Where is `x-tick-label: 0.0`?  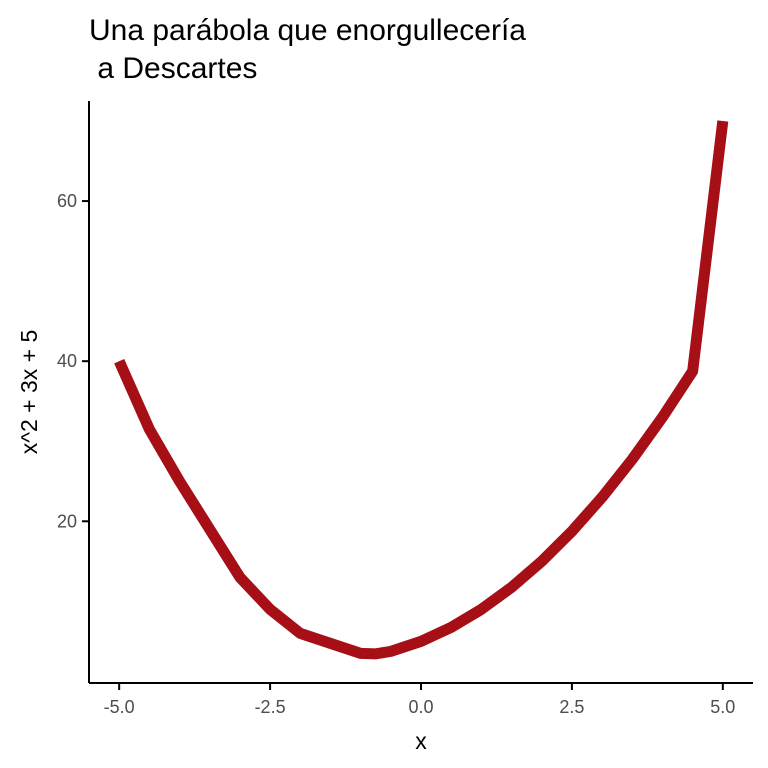 x-tick-label: 0.0 is located at coordinates (420, 707).